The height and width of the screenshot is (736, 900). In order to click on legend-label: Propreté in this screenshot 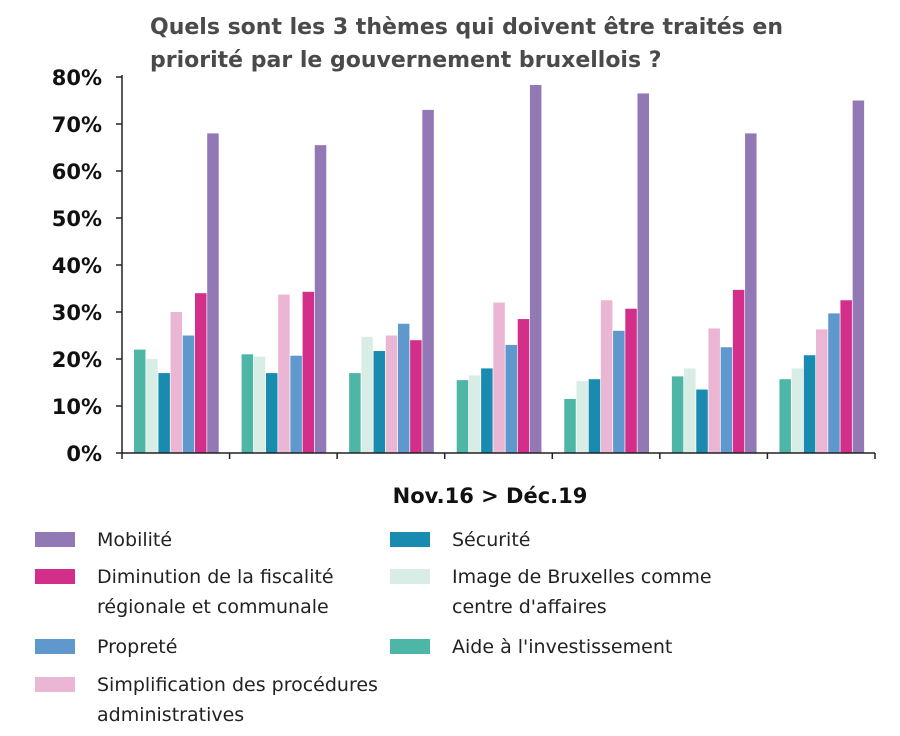, I will do `click(137, 647)`.